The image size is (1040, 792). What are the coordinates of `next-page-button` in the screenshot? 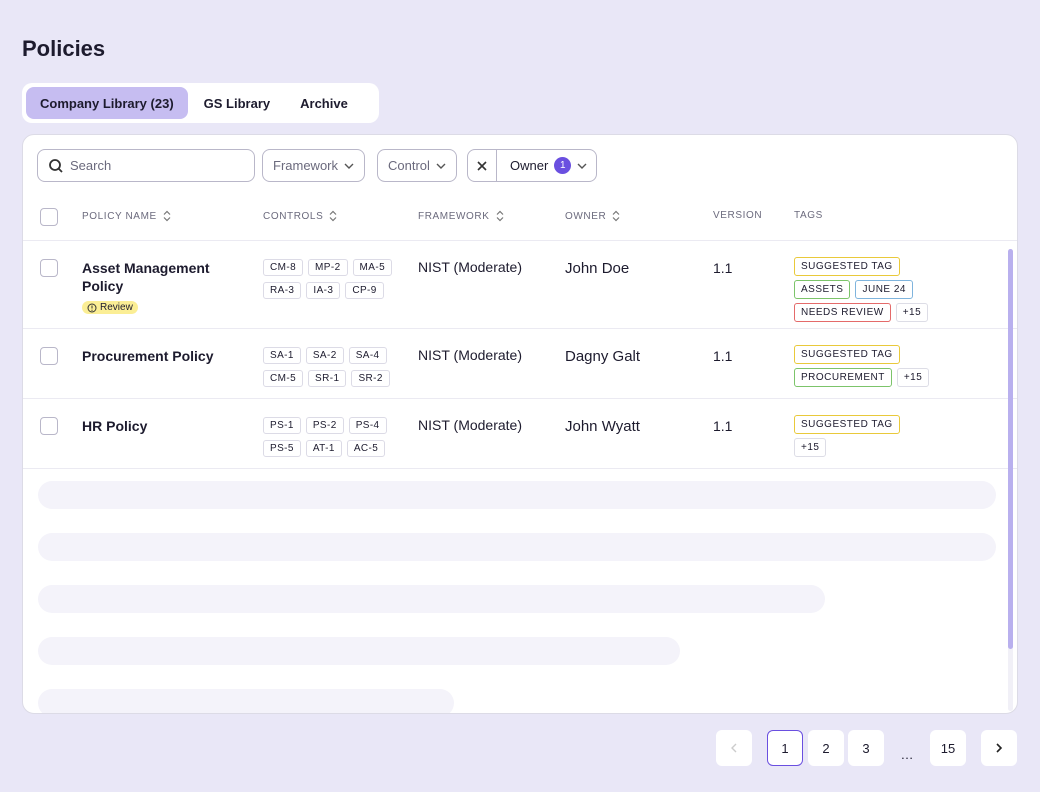 It's located at (999, 748).